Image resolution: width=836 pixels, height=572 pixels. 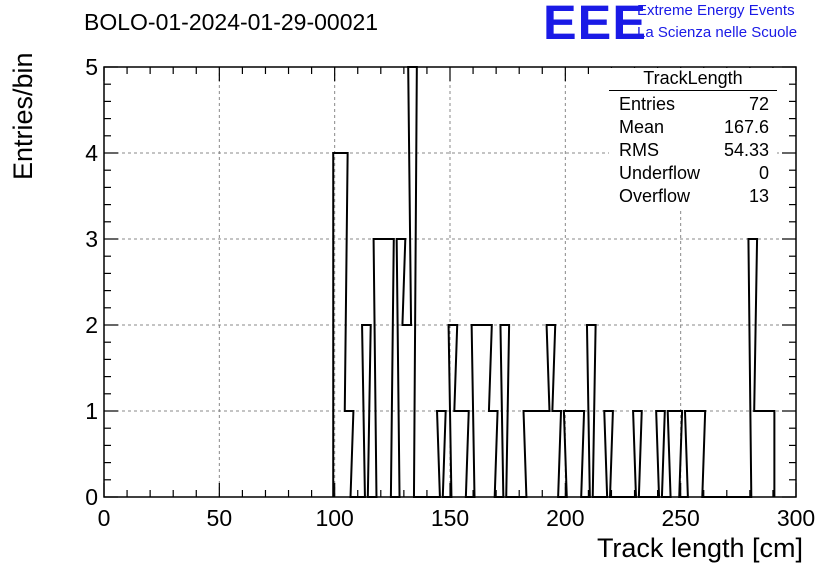 I want to click on y-tick-label: 4, so click(x=91, y=153).